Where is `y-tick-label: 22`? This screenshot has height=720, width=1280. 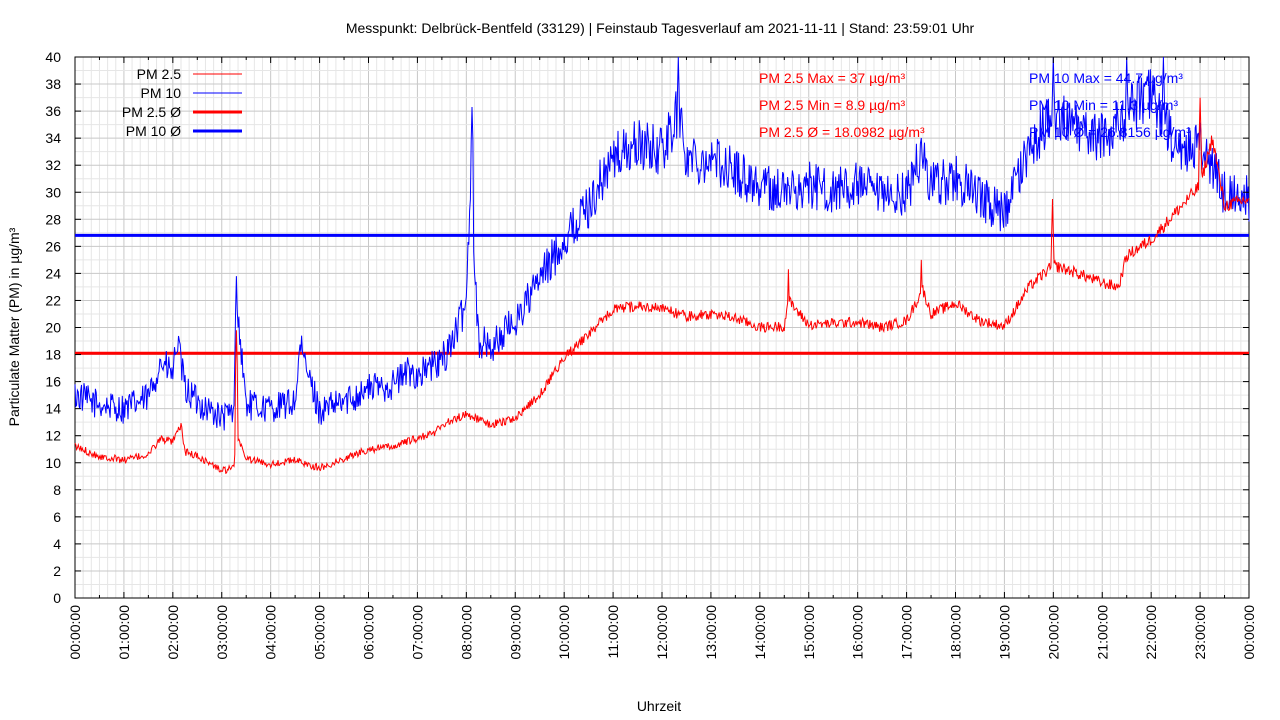 y-tick-label: 22 is located at coordinates (53, 300).